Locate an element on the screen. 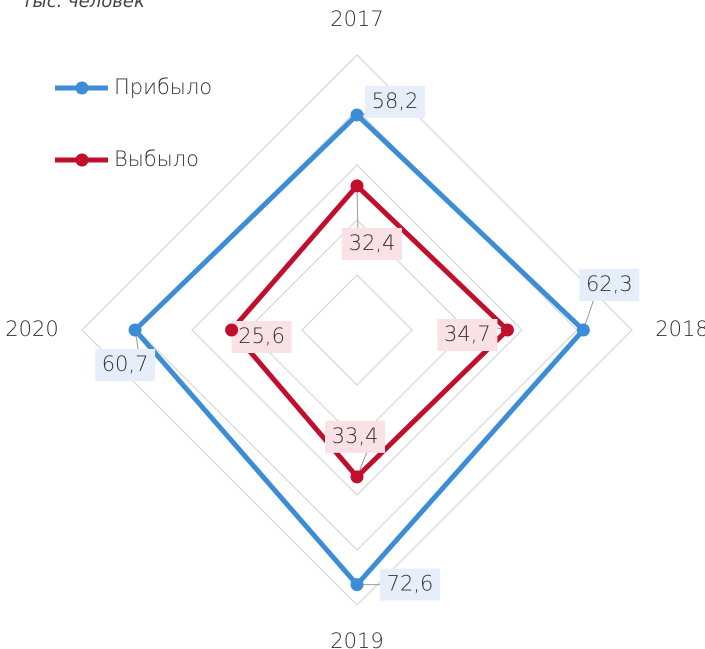 This screenshot has width=705, height=649. data-label: 25,6 is located at coordinates (261, 336).